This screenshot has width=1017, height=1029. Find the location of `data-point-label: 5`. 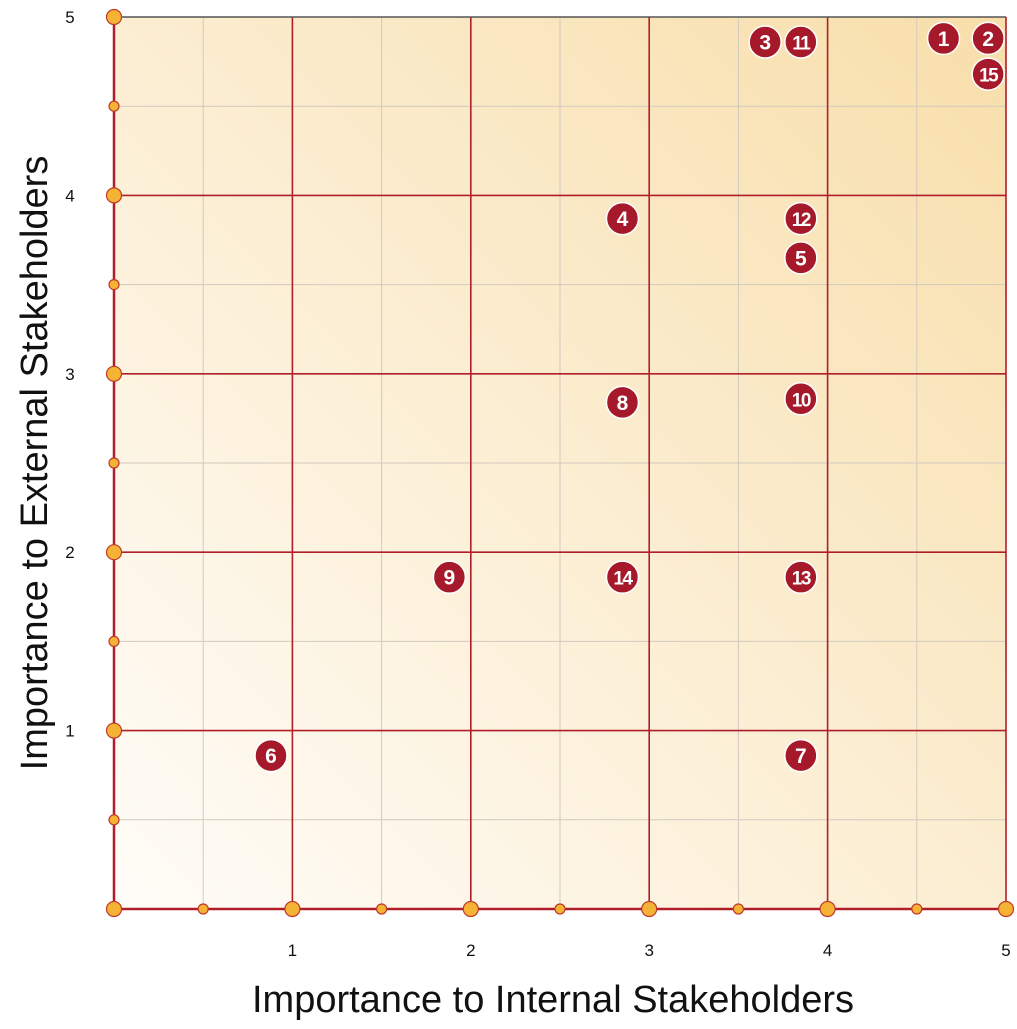

data-point-label: 5 is located at coordinates (801, 258).